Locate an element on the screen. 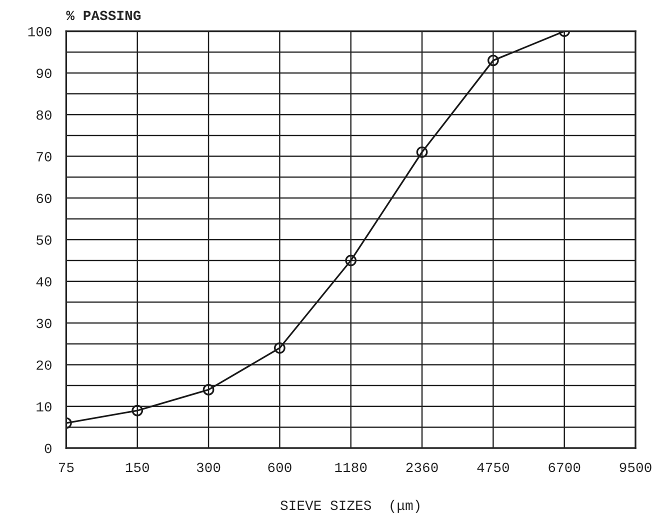 This screenshot has width=662, height=521. y-tick-label: 60 is located at coordinates (44, 199).